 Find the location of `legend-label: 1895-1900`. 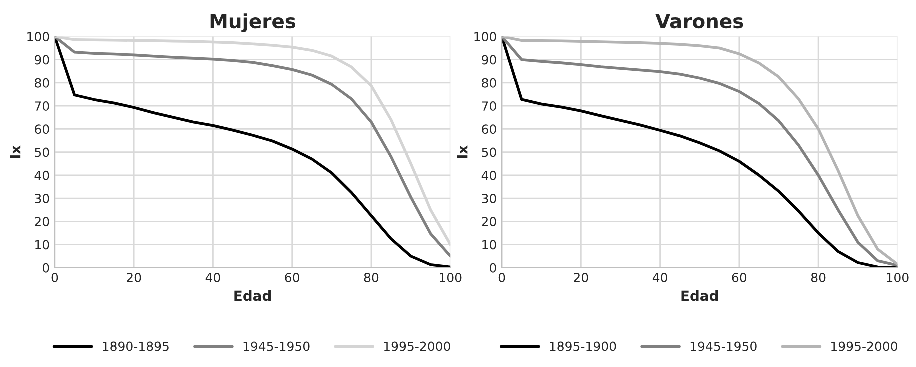

legend-label: 1895-1900 is located at coordinates (583, 347).